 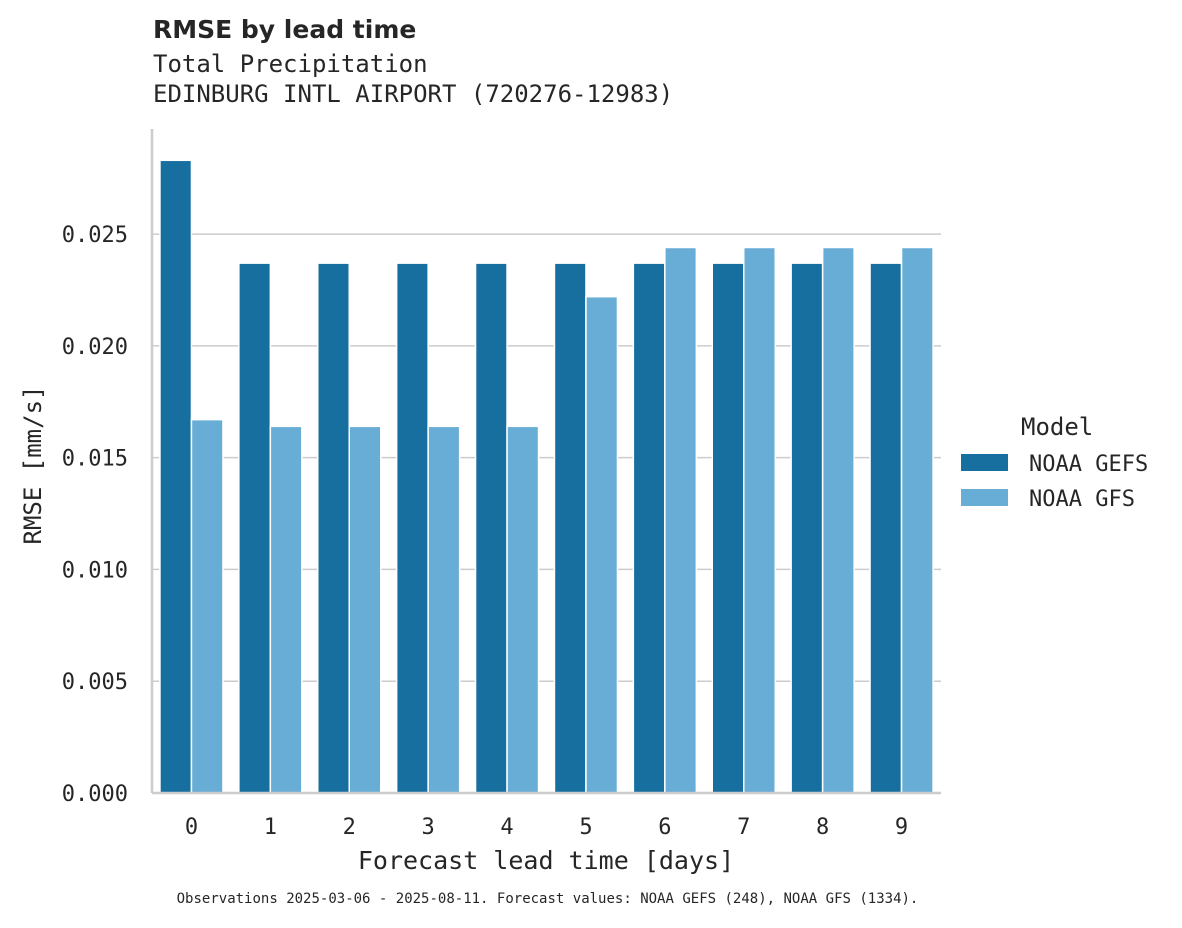 I want to click on legend-label-noaa-gfs: NOAA GFS, so click(x=1082, y=499).